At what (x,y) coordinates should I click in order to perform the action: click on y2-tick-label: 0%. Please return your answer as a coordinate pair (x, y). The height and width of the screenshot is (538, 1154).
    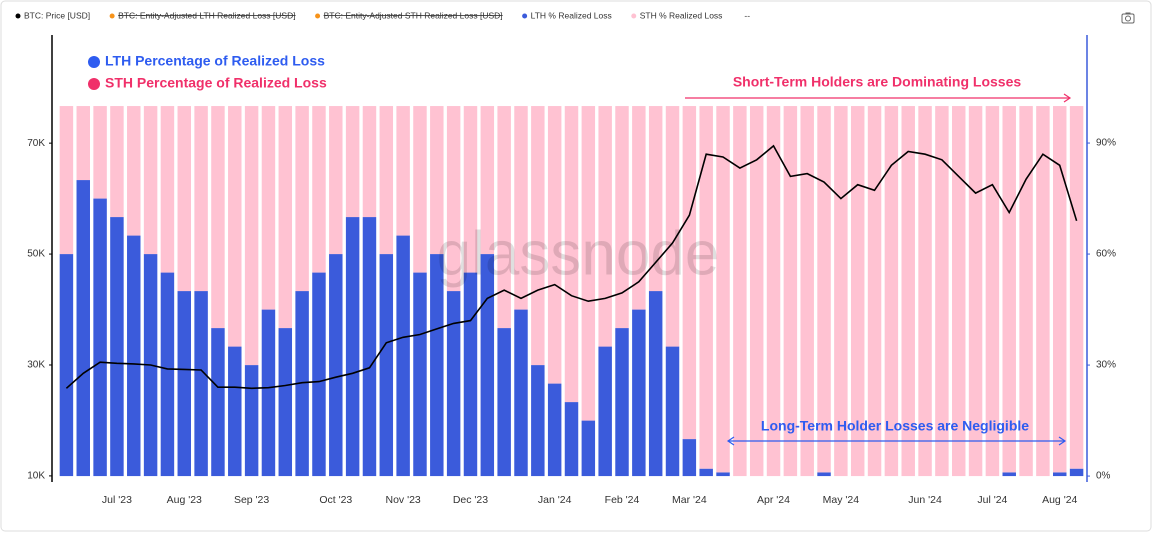
    Looking at the image, I should click on (1103, 476).